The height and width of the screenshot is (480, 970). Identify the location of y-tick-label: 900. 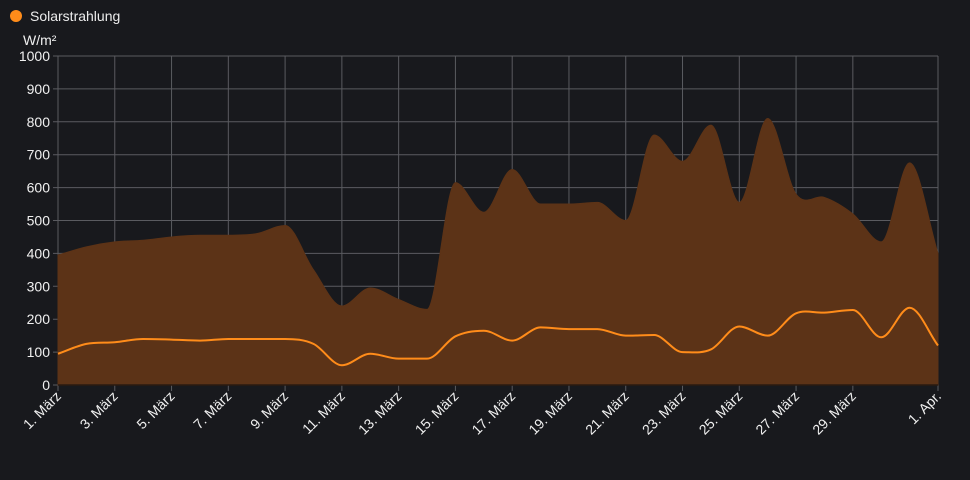
(39, 89).